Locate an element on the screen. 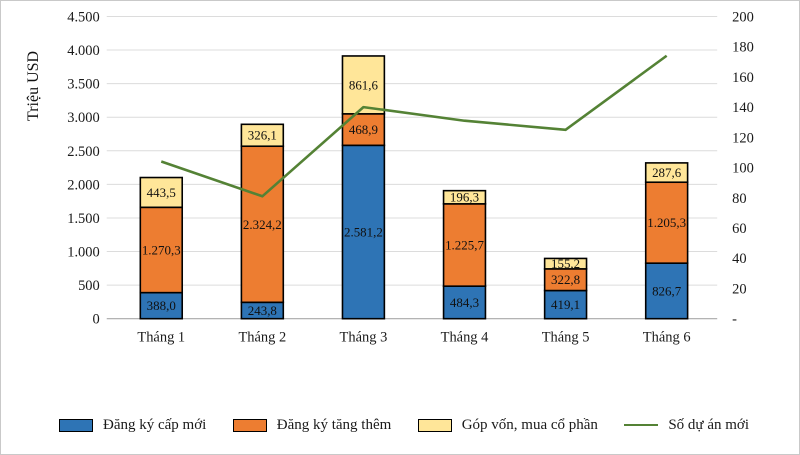 This screenshot has height=455, width=800. bar-label-gop-von-mua-co-phan-thang-5: 155,2 is located at coordinates (565, 263).